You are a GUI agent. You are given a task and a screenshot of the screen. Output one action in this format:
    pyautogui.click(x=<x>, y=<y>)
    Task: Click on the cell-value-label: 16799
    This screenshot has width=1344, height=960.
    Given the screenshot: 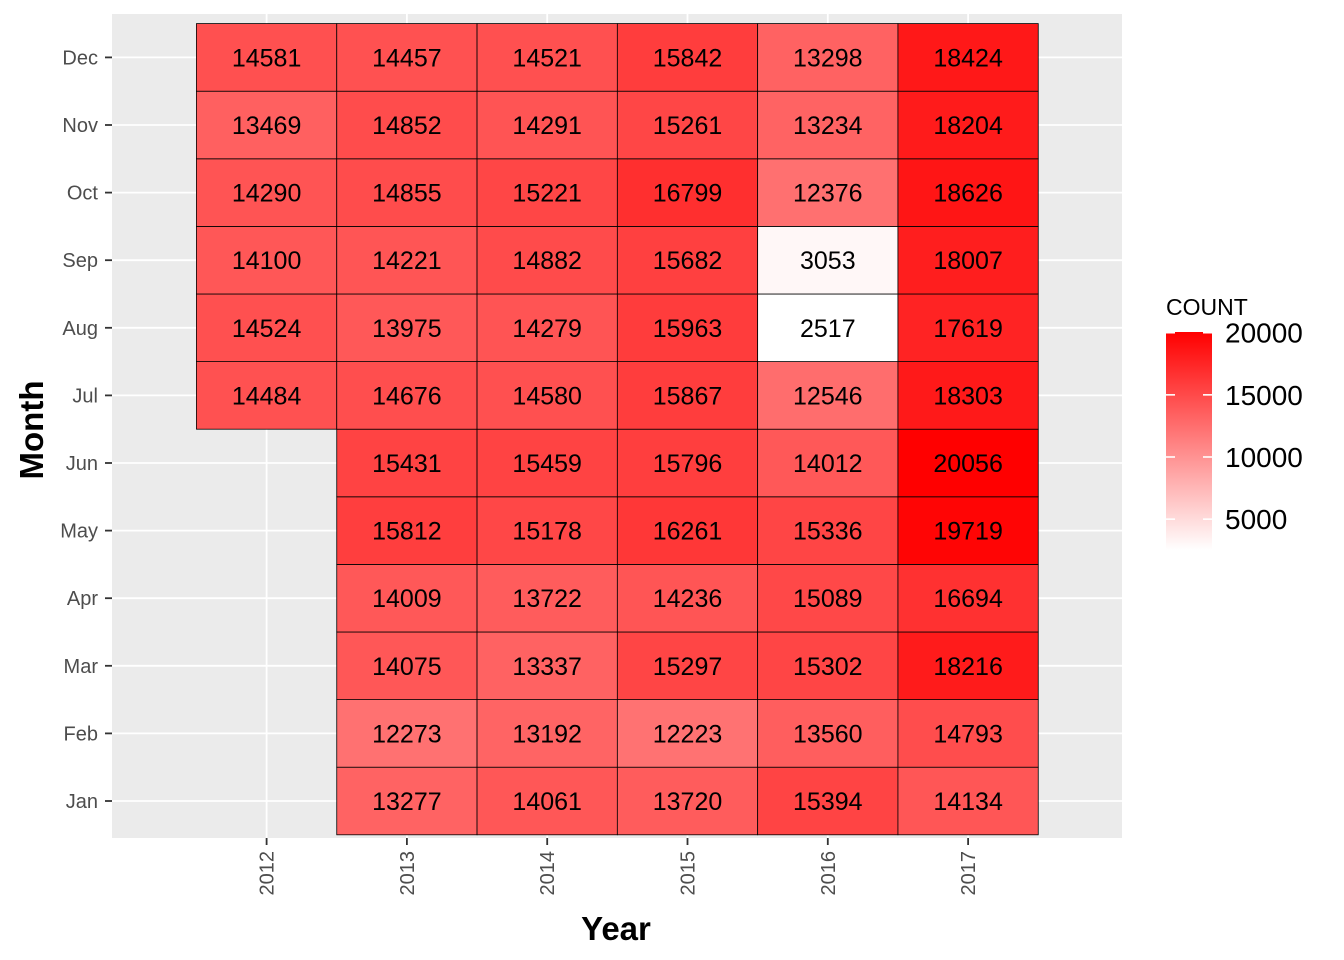 What is the action you would take?
    pyautogui.click(x=688, y=194)
    